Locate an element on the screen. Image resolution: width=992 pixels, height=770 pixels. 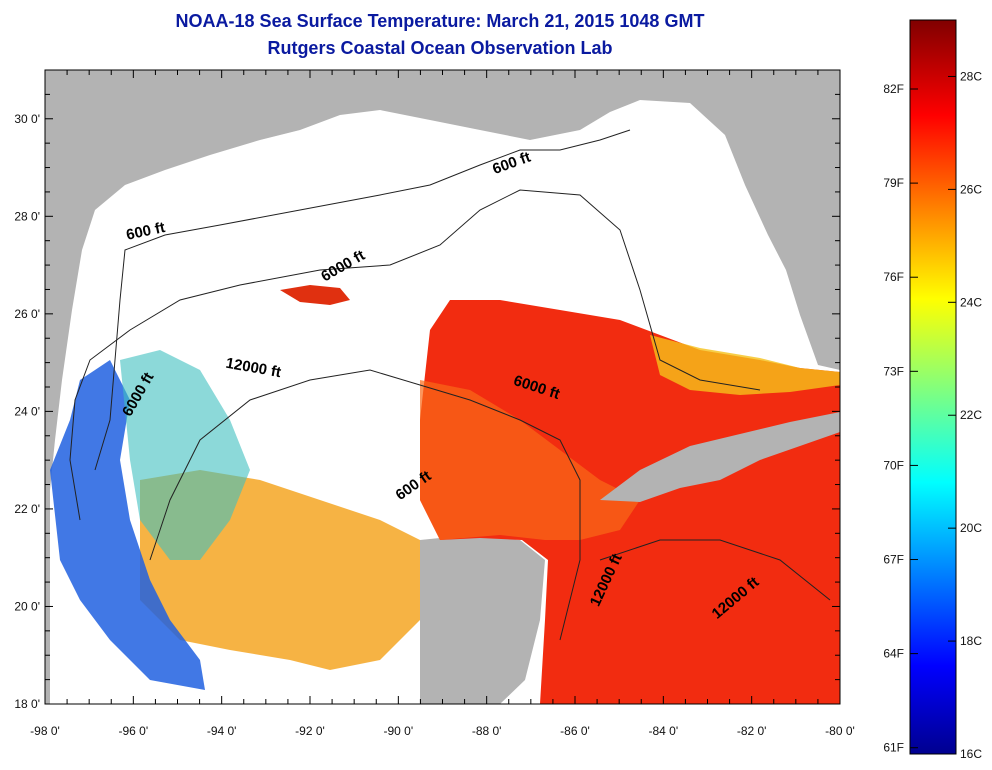
colorbar is located at coordinates (933, 387).